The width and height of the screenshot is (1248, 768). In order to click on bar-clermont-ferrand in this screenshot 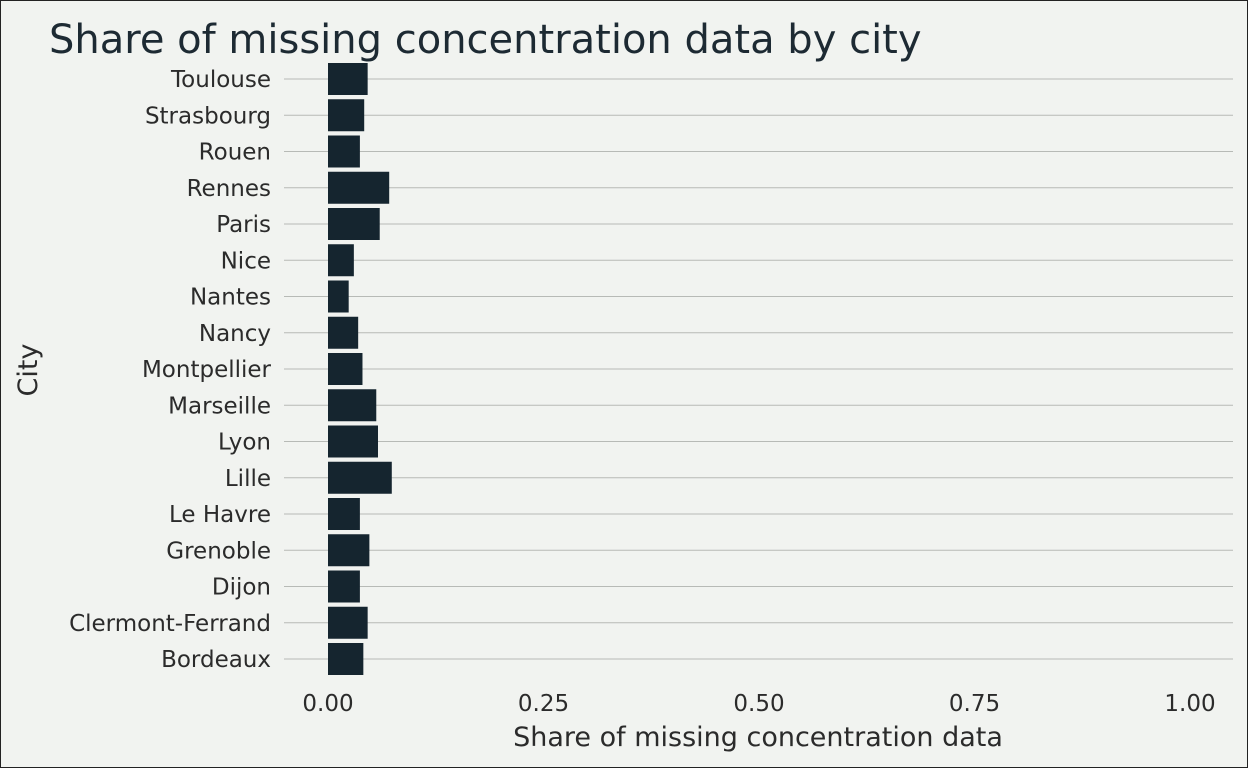, I will do `click(348, 622)`.